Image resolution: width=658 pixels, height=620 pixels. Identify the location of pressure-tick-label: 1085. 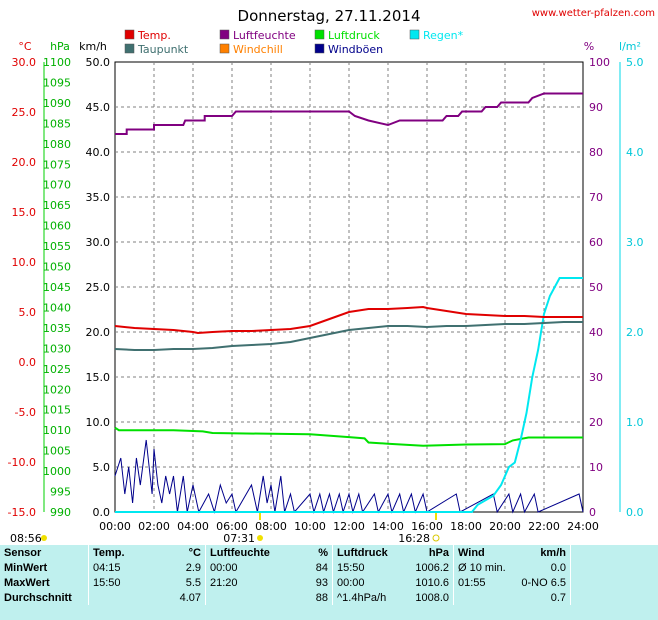
(57, 123).